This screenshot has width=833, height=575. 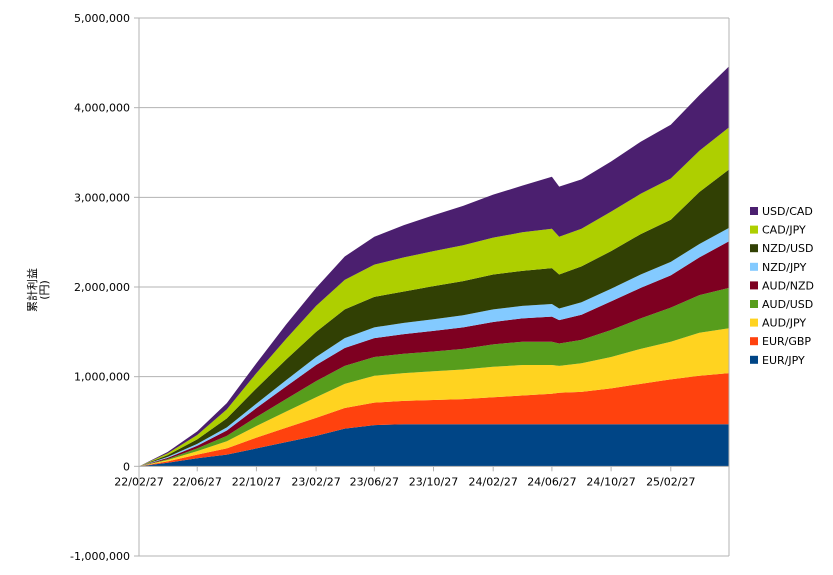 What do you see at coordinates (138, 481) in the screenshot?
I see `x-tick-label: 22/02/27` at bounding box center [138, 481].